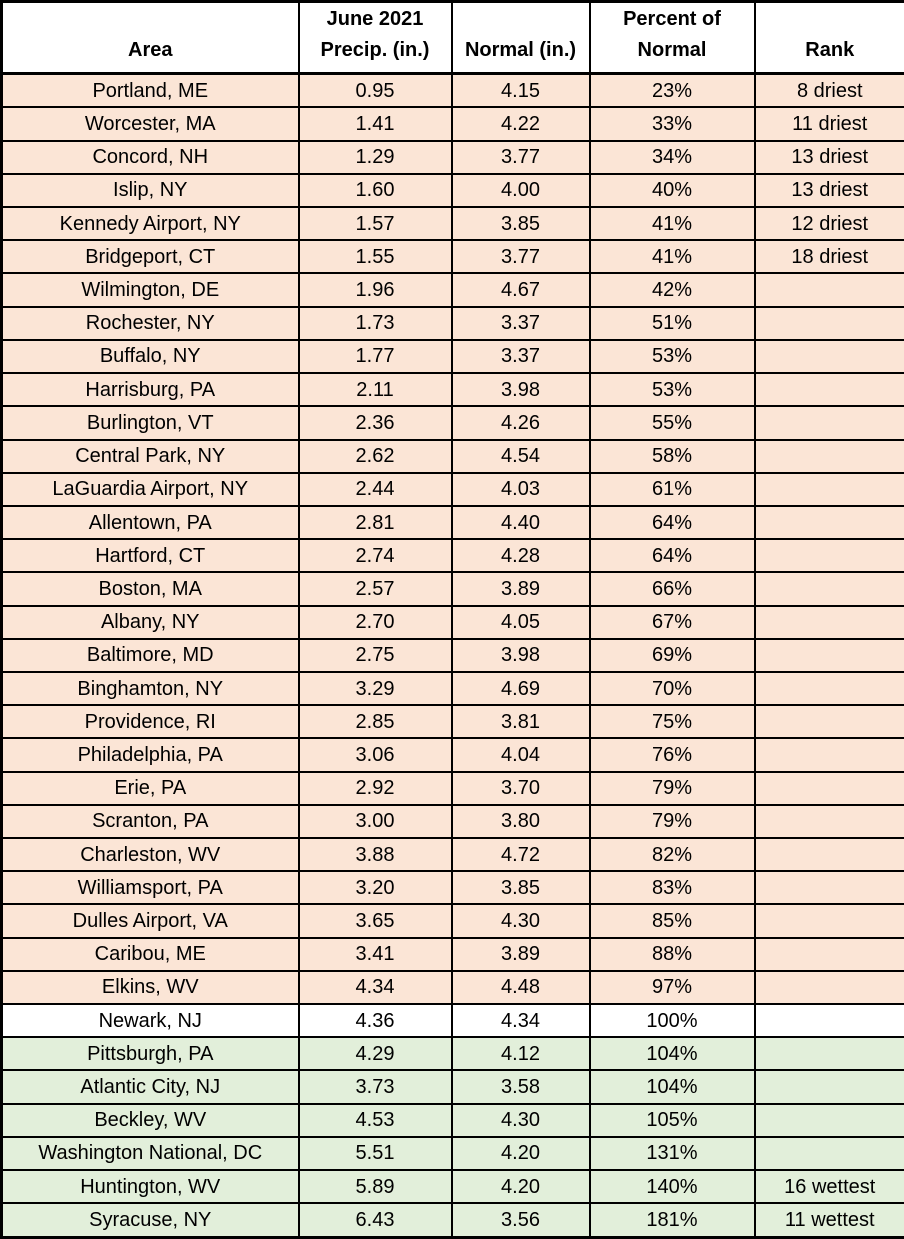  What do you see at coordinates (375, 556) in the screenshot?
I see `cell-precip: 2.74` at bounding box center [375, 556].